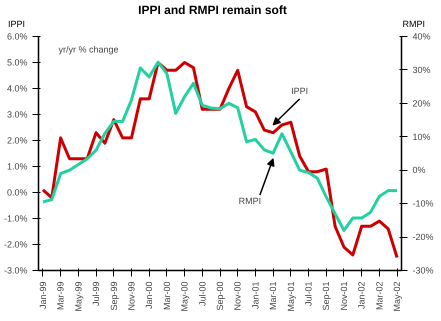 The width and height of the screenshot is (441, 321). I want to click on y-tick-label: 2.0%, so click(17, 141).